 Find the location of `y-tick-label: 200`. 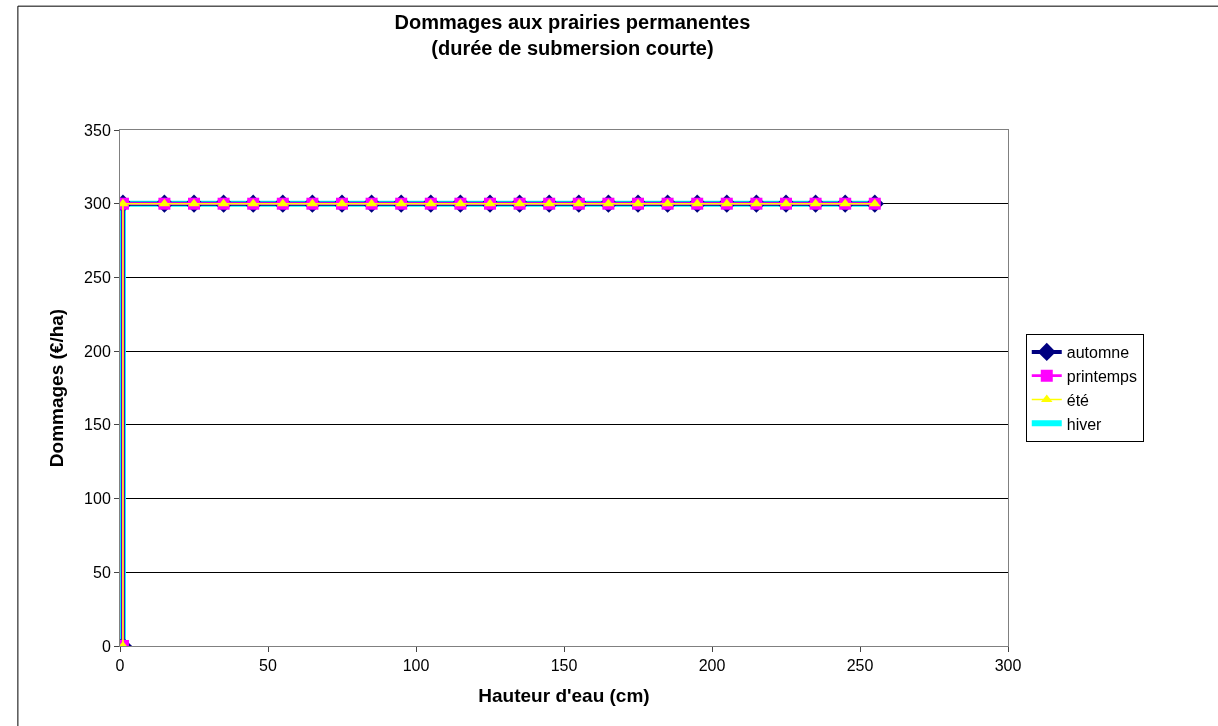

y-tick-label: 200 is located at coordinates (97, 351).